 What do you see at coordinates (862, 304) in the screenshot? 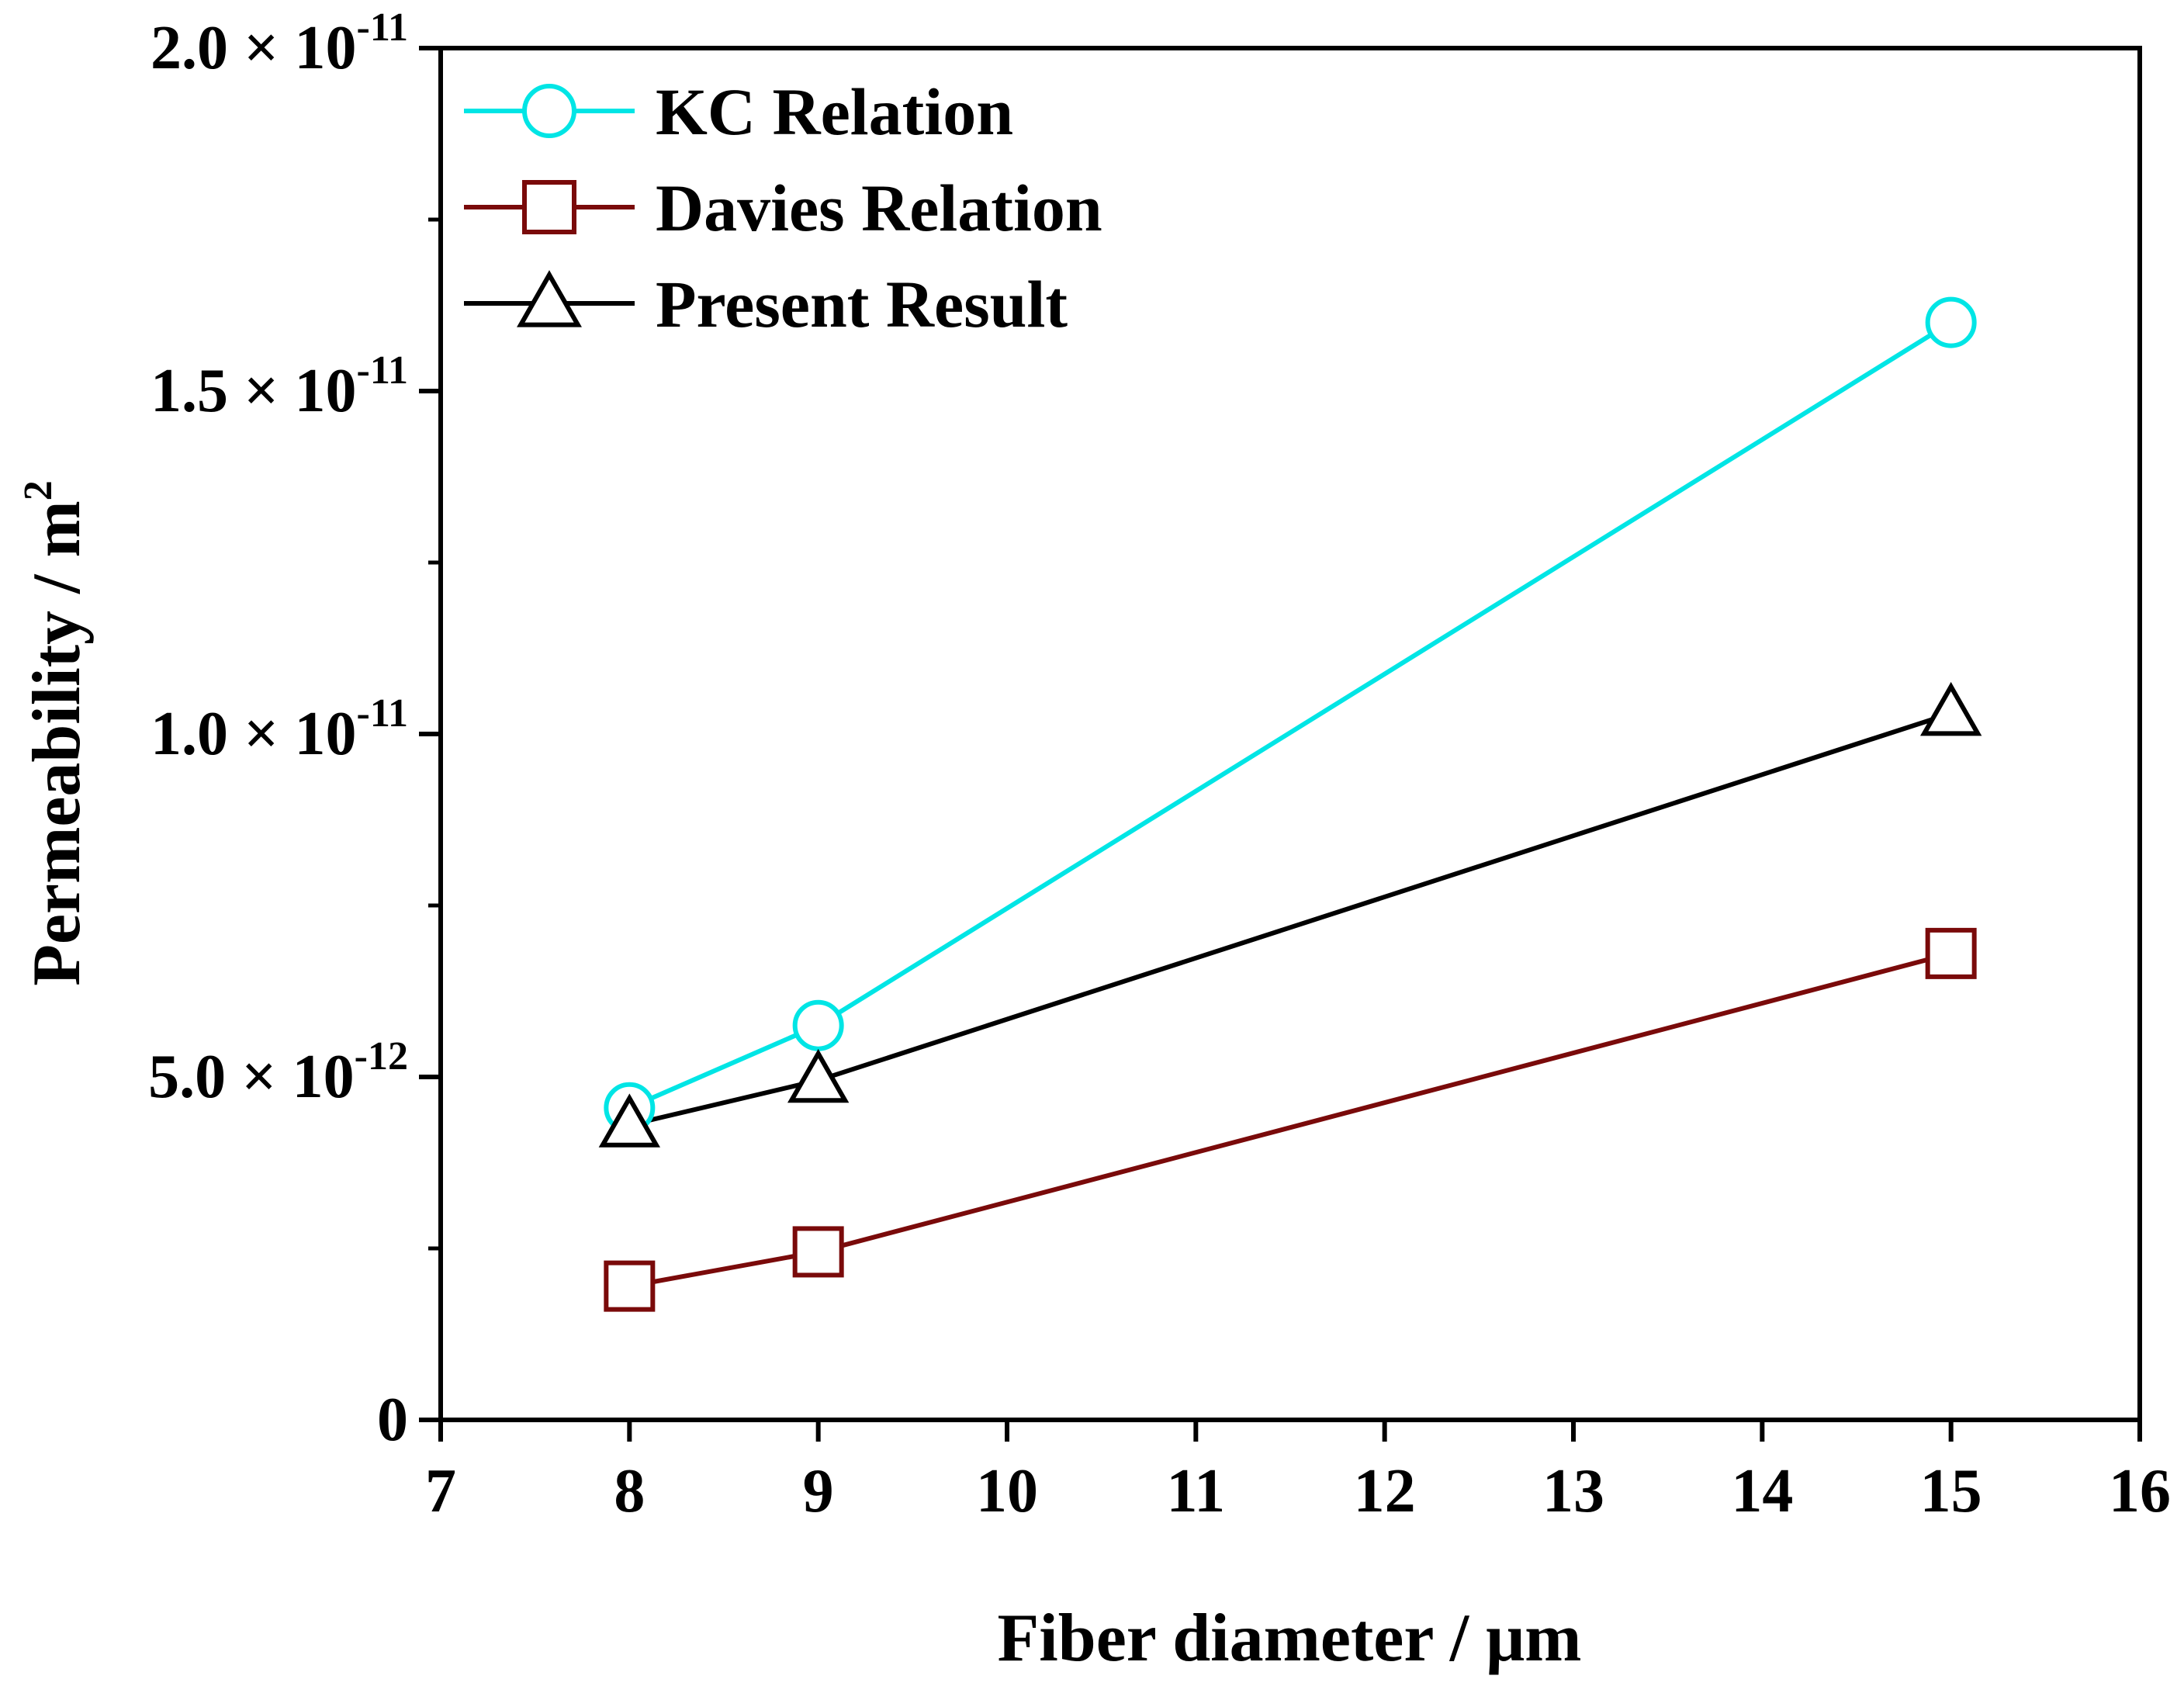
I see `legend-label: Present Result` at bounding box center [862, 304].